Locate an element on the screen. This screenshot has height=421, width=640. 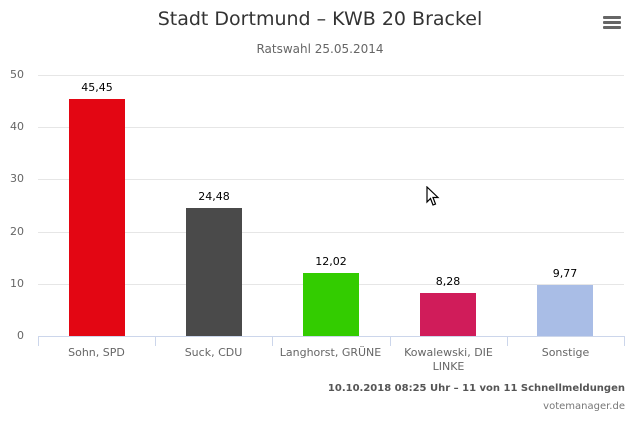
x-axis-category-label: Sonstige is located at coordinates (565, 352).